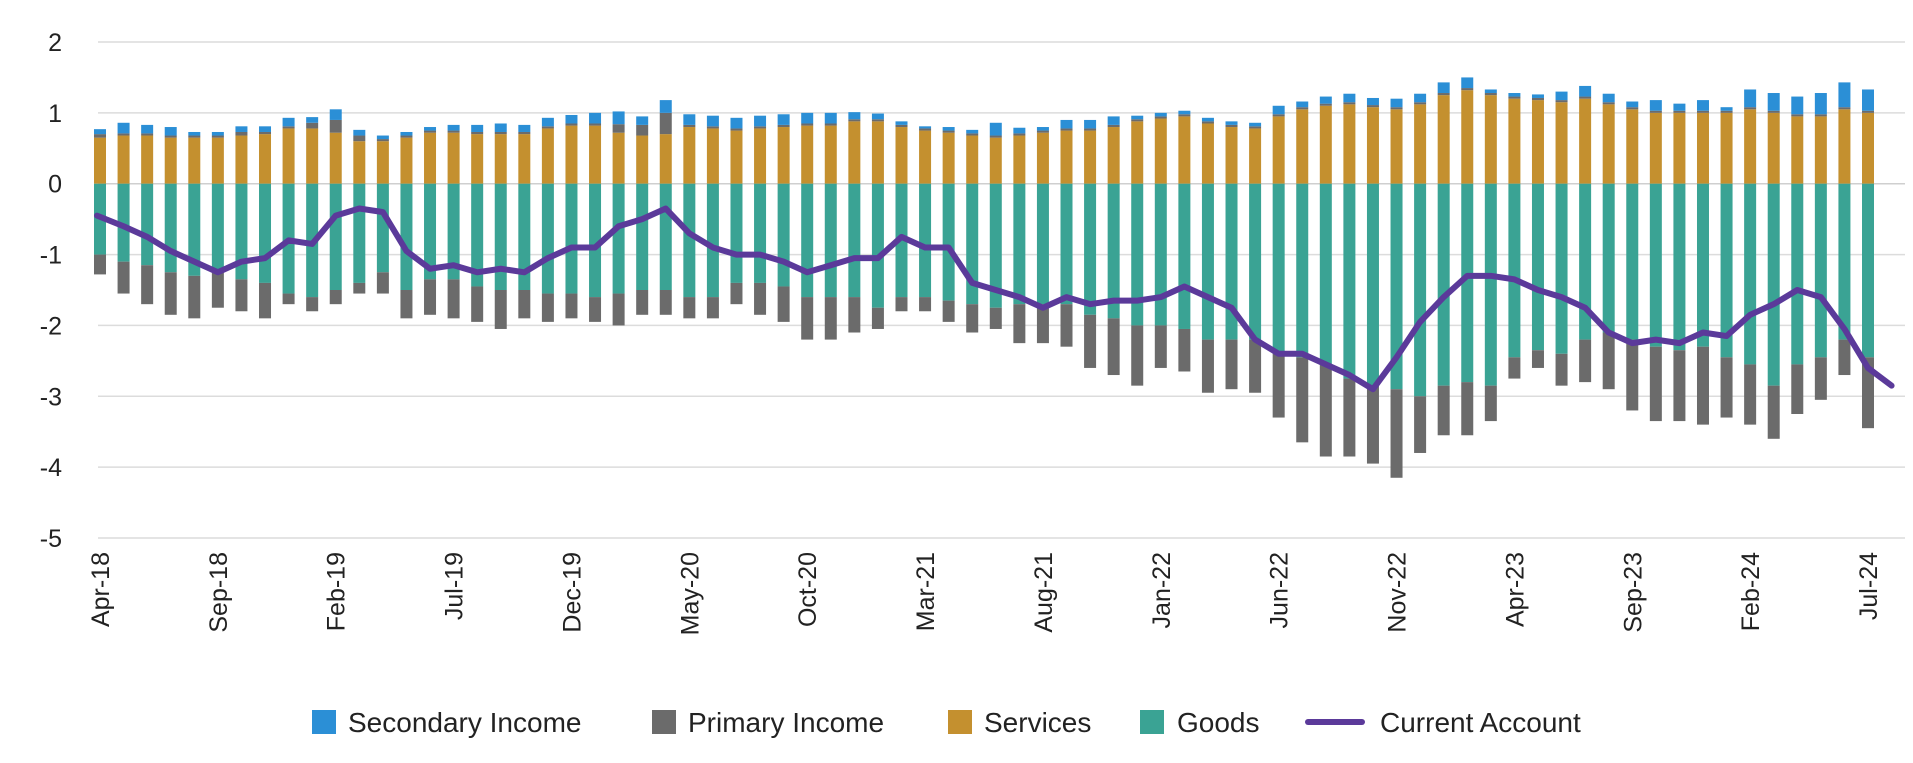  What do you see at coordinates (572, 592) in the screenshot?
I see `x-tick-label: Dec-19` at bounding box center [572, 592].